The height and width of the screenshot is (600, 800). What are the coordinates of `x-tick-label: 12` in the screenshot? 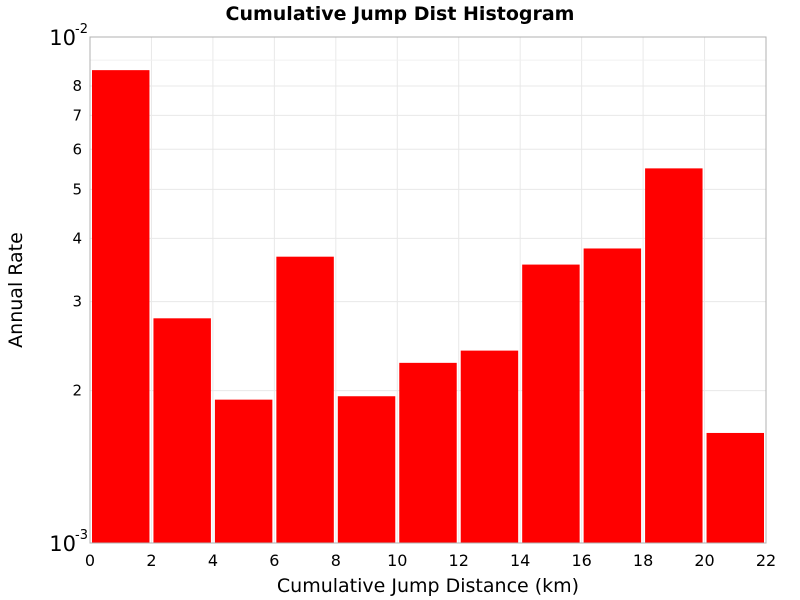 It's located at (459, 560).